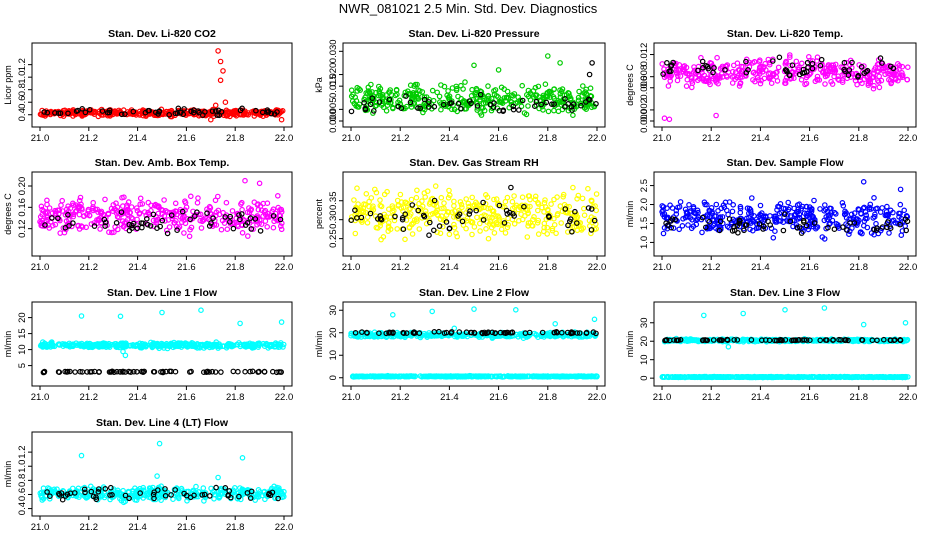 The height and width of the screenshot is (540, 936). Describe the element at coordinates (498, 138) in the screenshot. I see `x-tick-label: 21.6` at that location.